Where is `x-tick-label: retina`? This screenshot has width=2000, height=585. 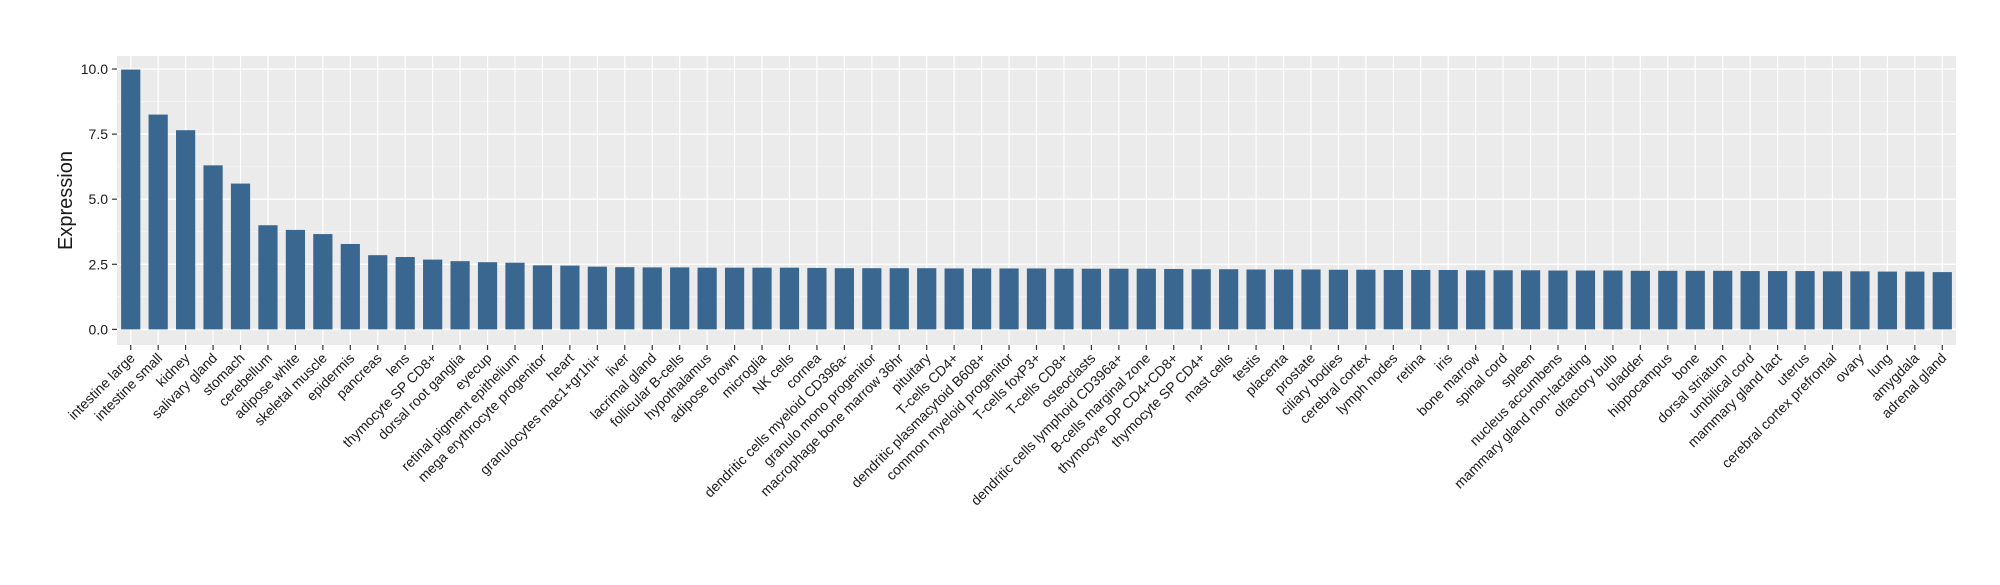 x-tick-label: retina is located at coordinates (1410, 368).